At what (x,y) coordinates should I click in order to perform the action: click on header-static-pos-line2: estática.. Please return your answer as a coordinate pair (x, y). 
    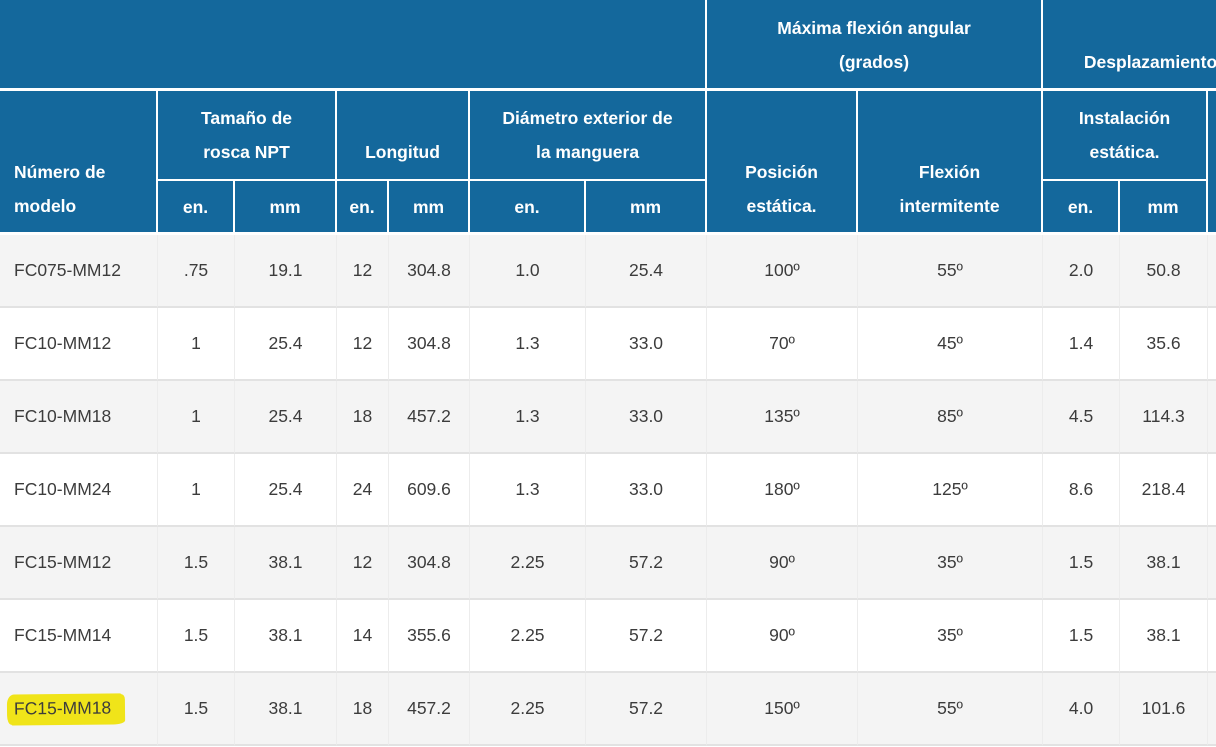
    Looking at the image, I should click on (781, 206).